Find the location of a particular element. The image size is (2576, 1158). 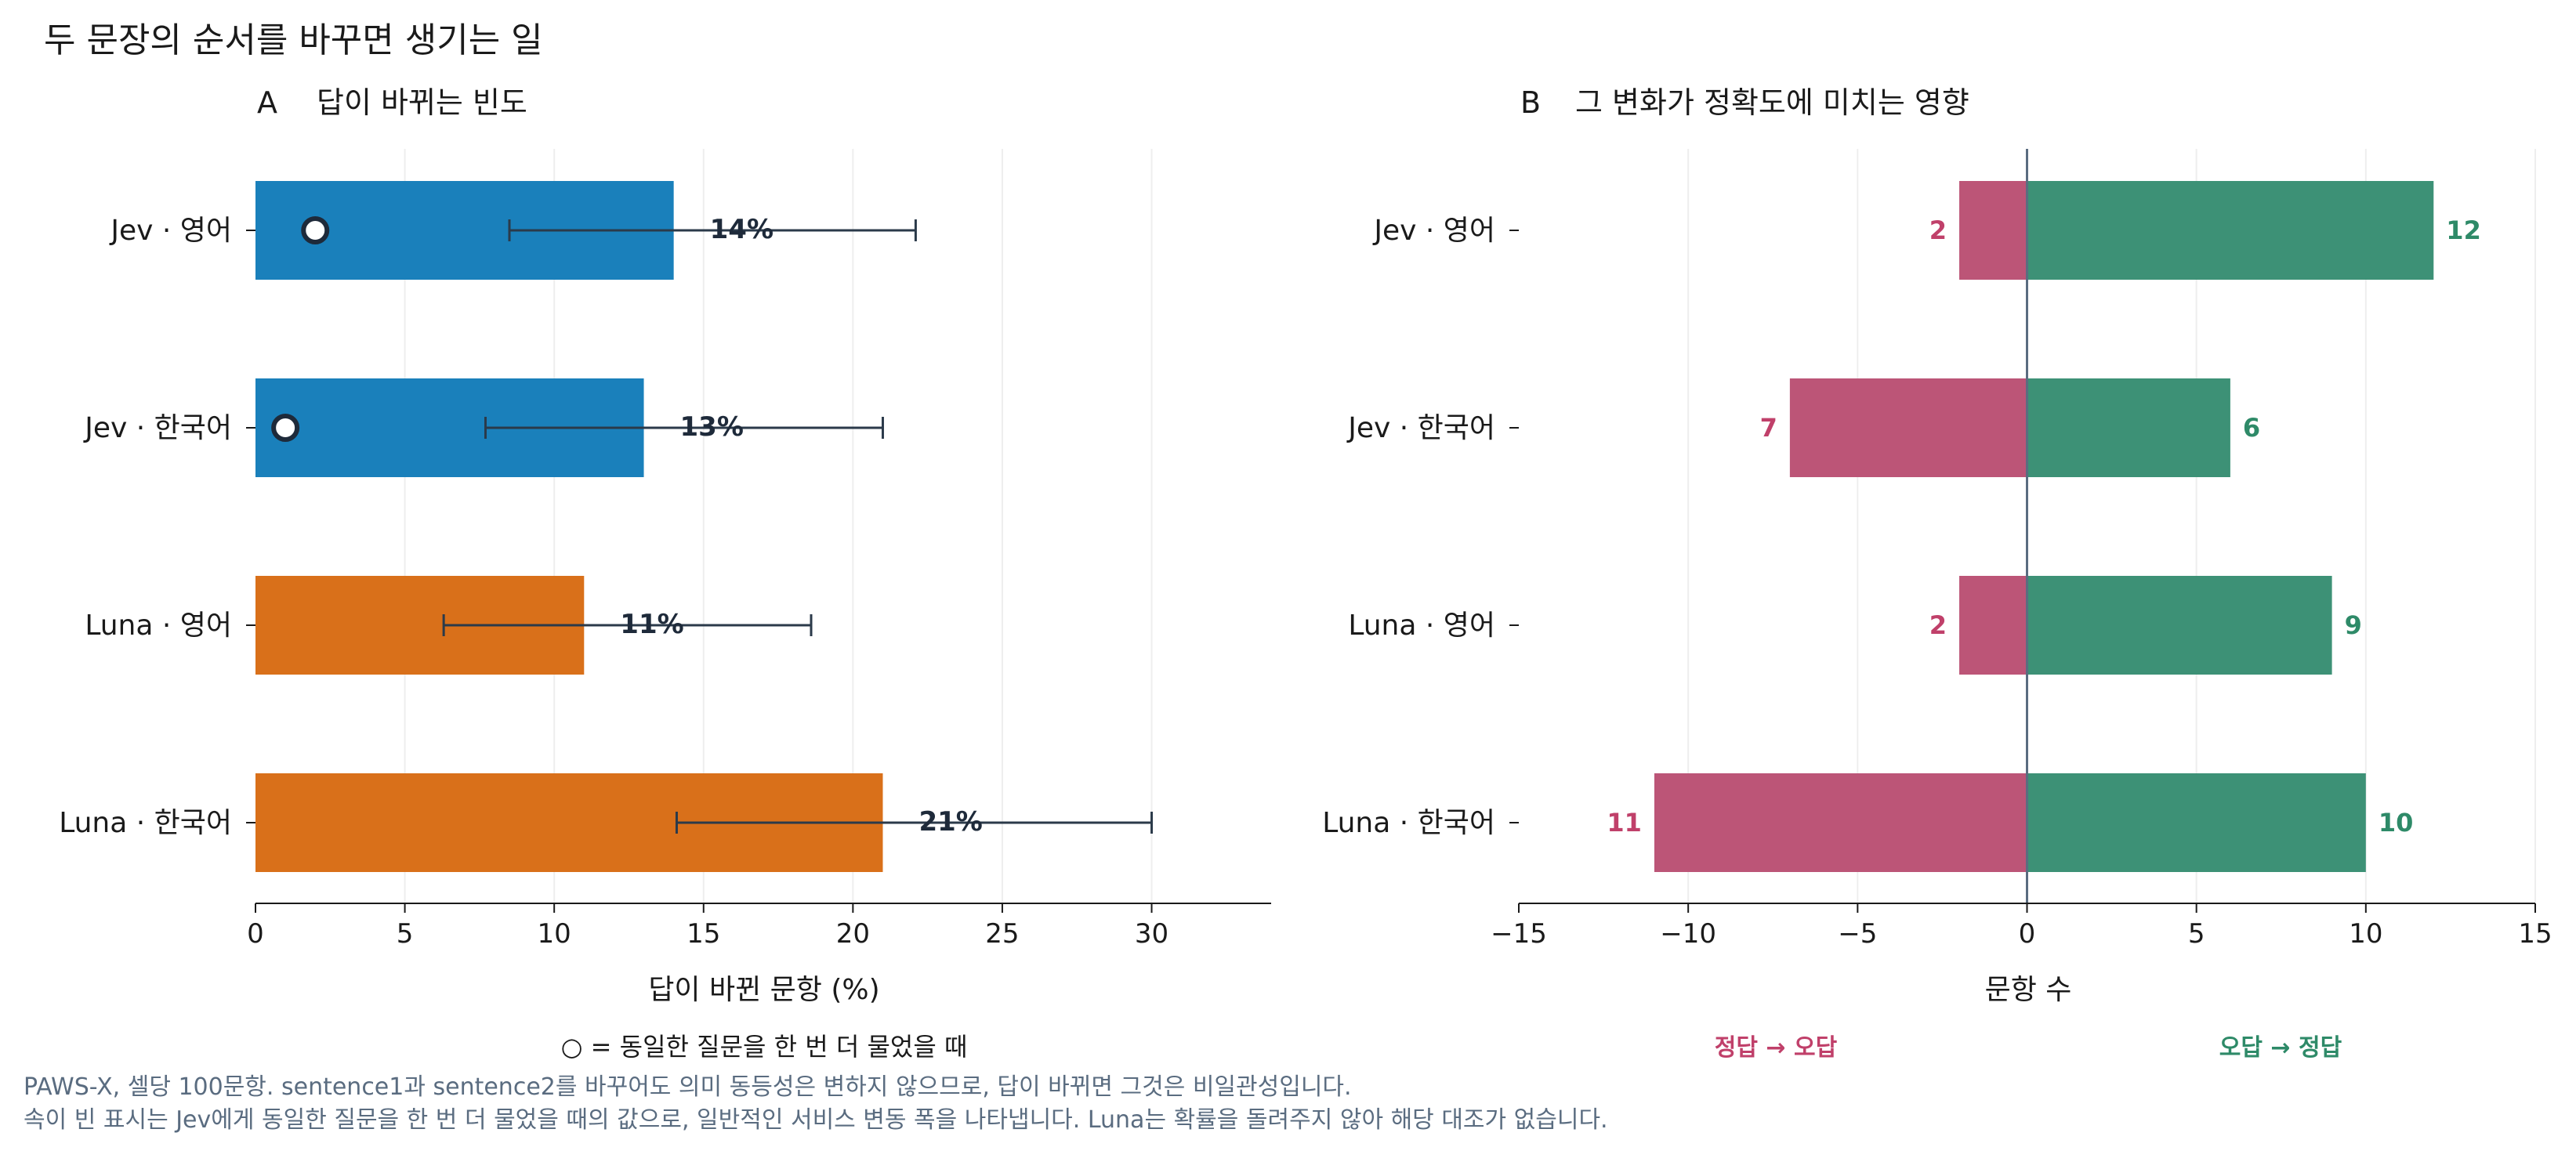

panel-b-x-tick-label: 0 is located at coordinates (2027, 934).